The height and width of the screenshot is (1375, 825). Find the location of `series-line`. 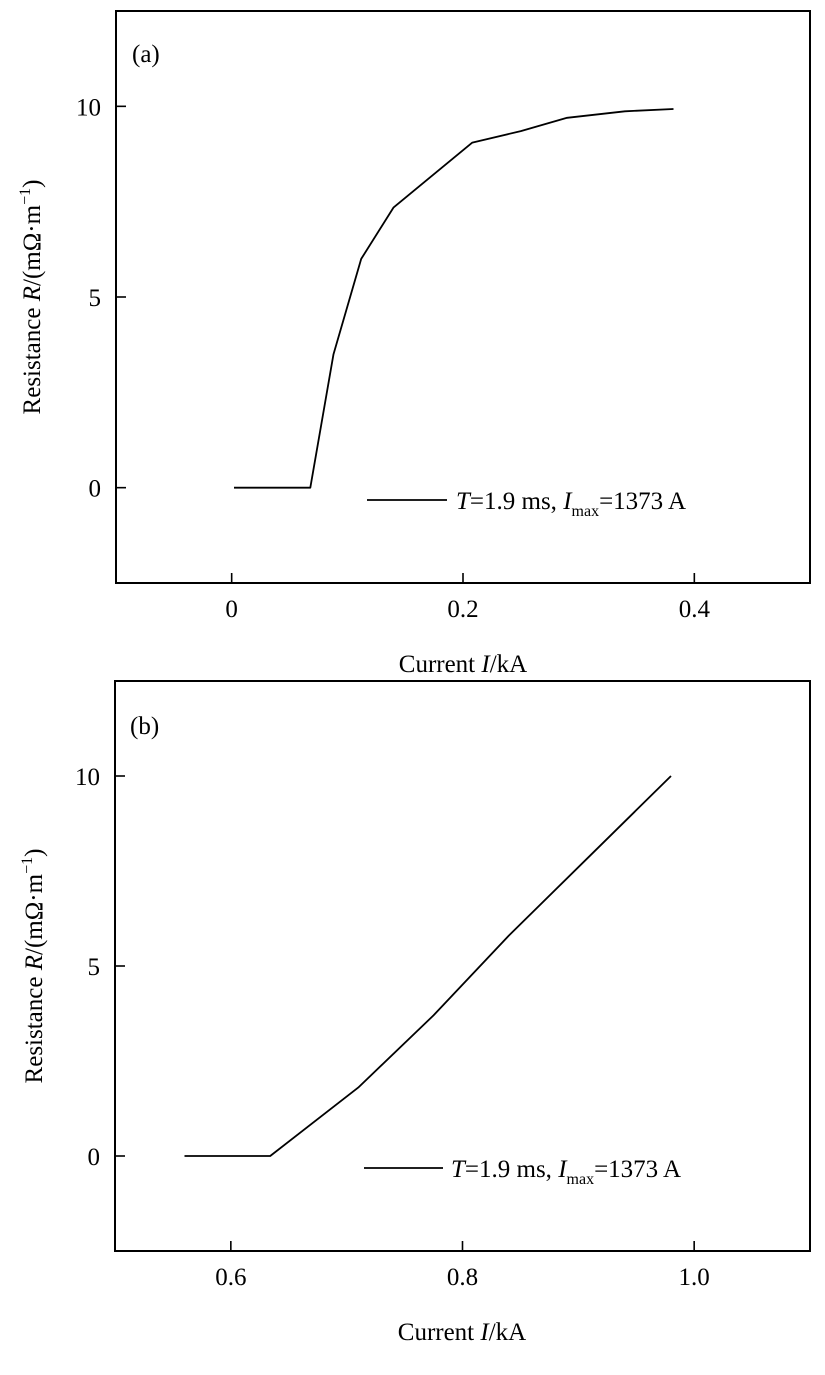

series-line is located at coordinates (454, 298).